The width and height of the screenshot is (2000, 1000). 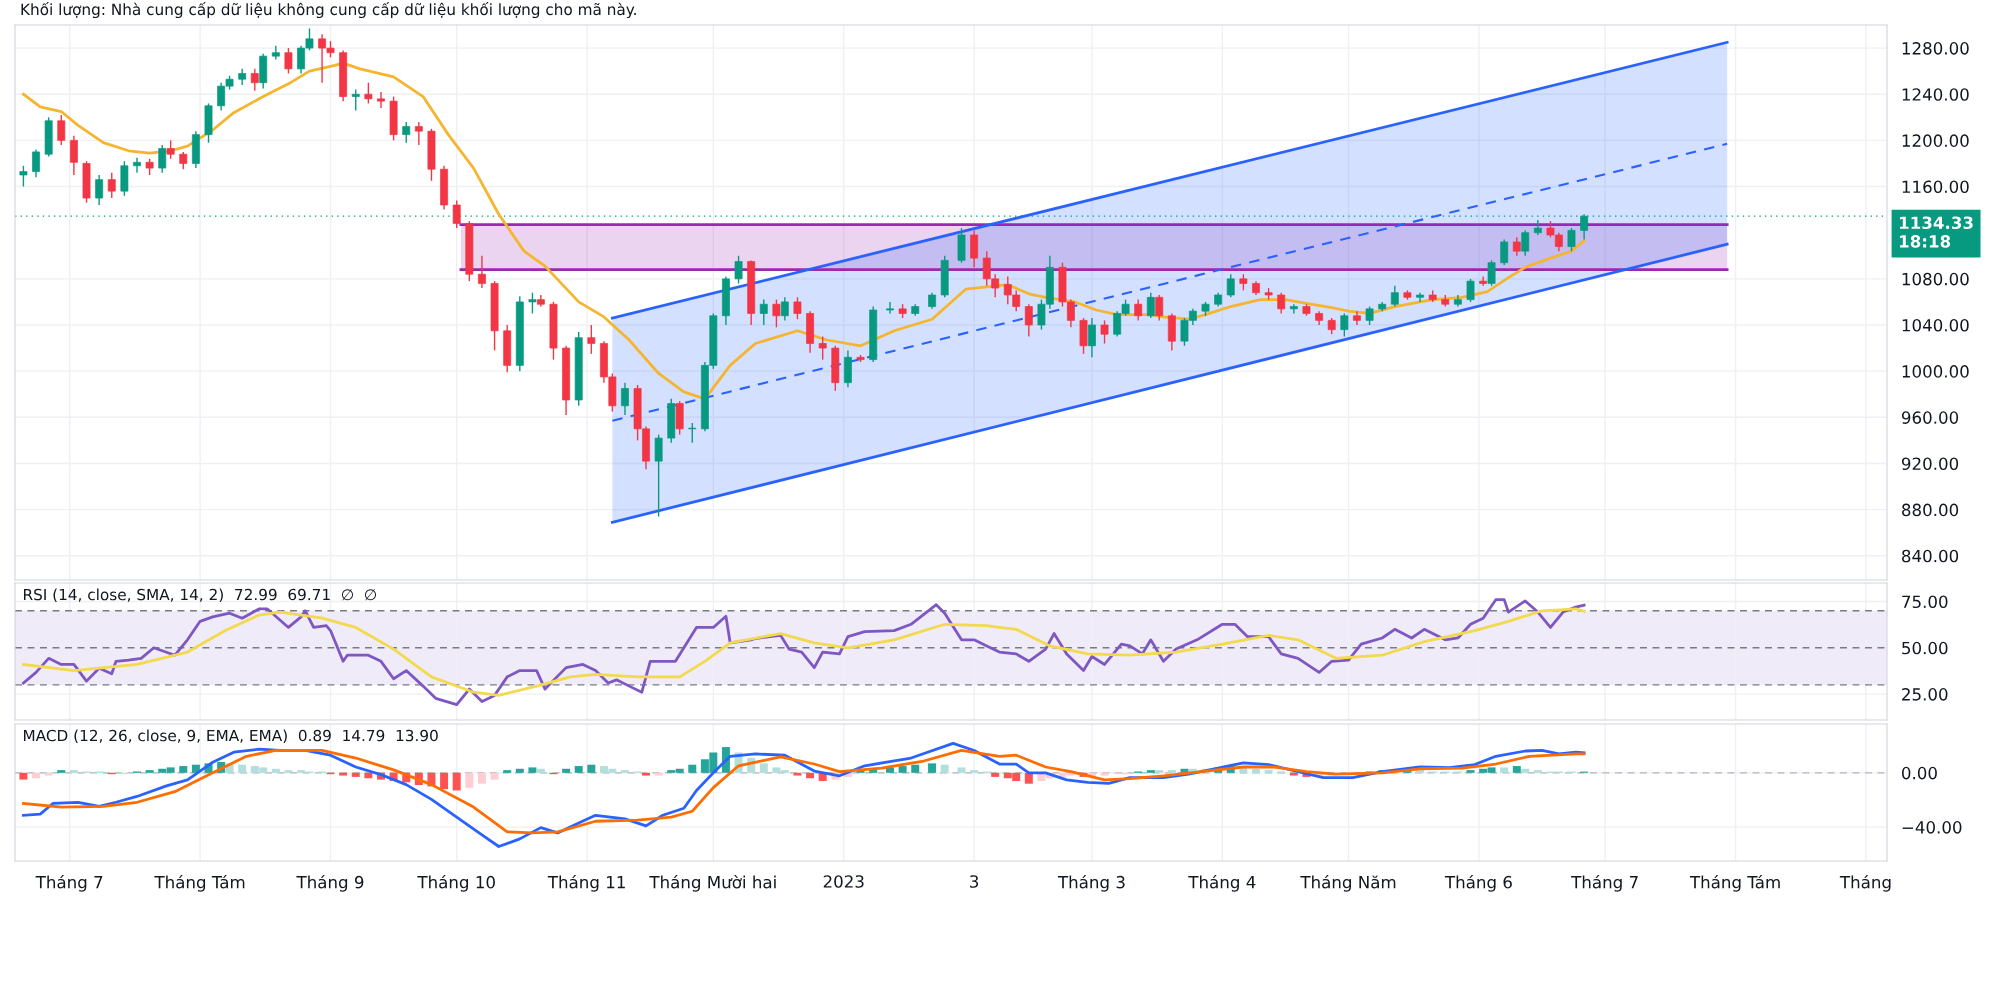 I want to click on x-tick-label: Tháng 4, so click(x=1222, y=883).